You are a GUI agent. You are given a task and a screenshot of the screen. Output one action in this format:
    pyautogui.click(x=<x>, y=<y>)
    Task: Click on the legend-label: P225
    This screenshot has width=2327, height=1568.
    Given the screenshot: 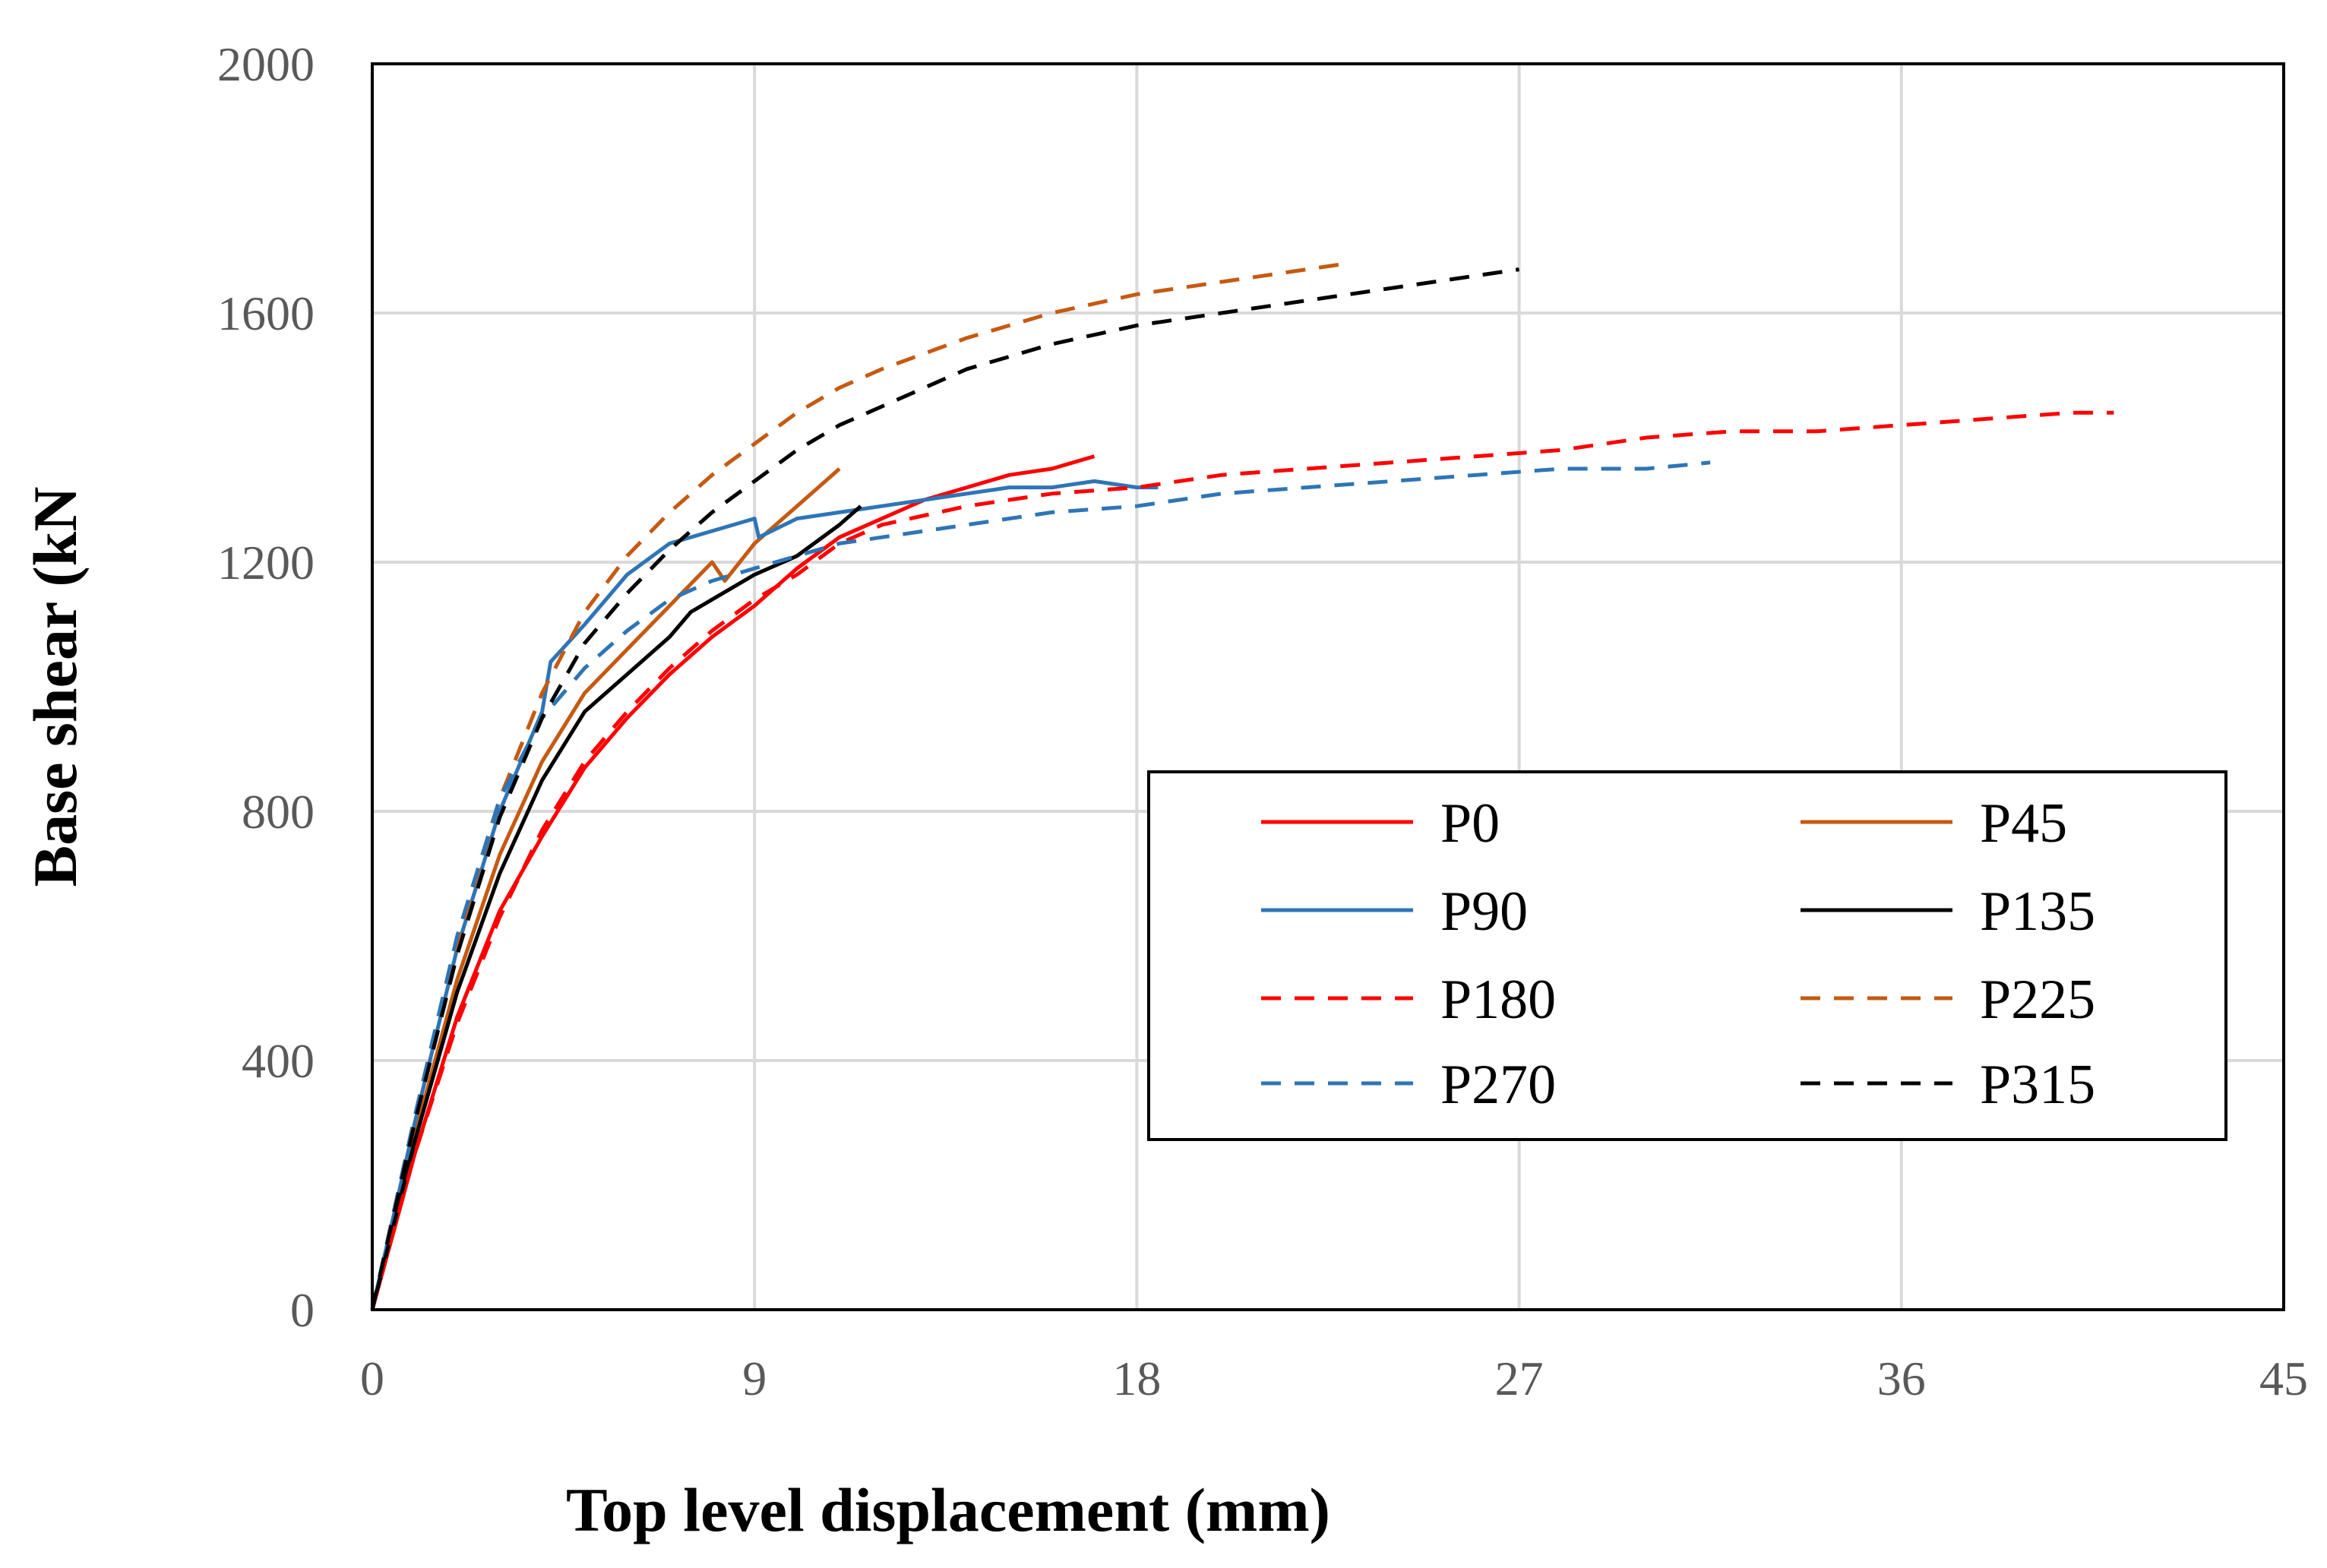 What is the action you would take?
    pyautogui.click(x=2037, y=1000)
    